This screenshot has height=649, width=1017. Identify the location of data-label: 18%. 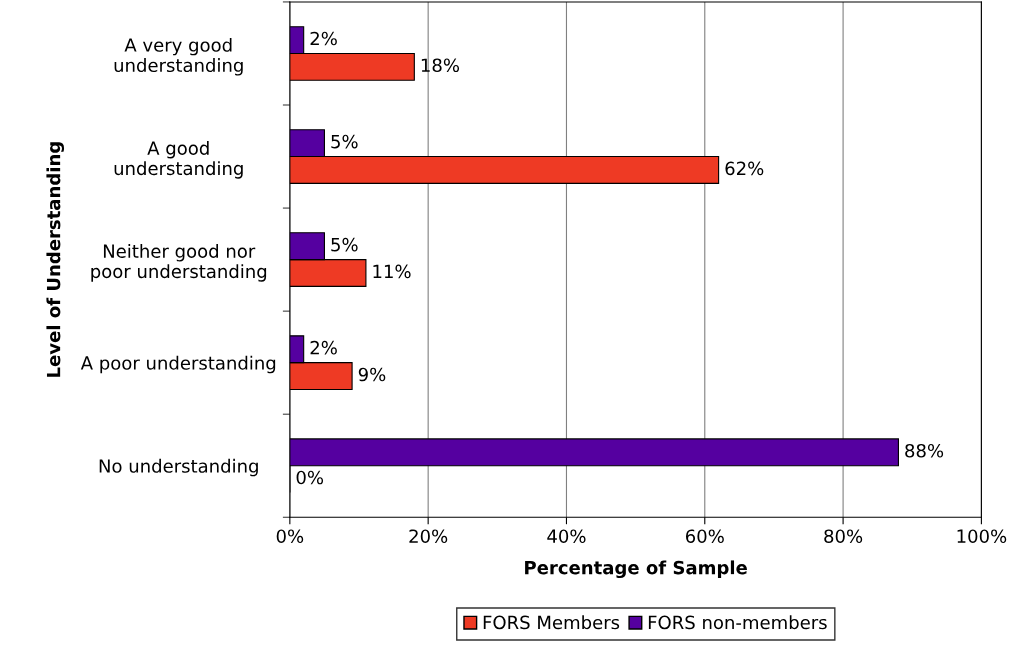
(440, 65).